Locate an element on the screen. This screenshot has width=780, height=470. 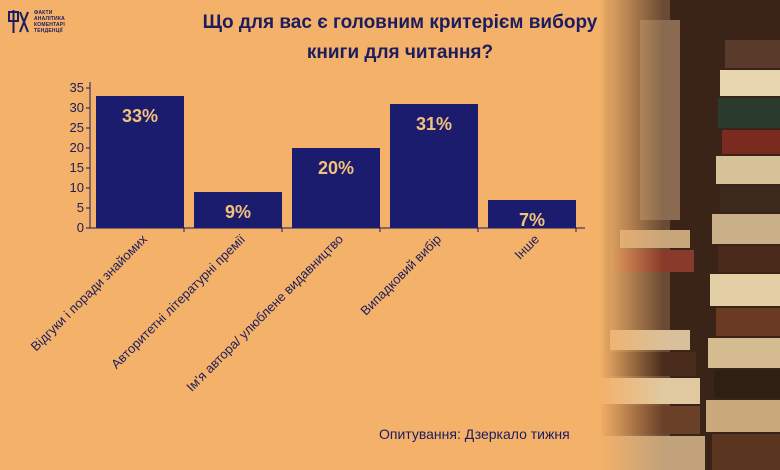
chart-title-line: книги для читання? is located at coordinates (400, 52).